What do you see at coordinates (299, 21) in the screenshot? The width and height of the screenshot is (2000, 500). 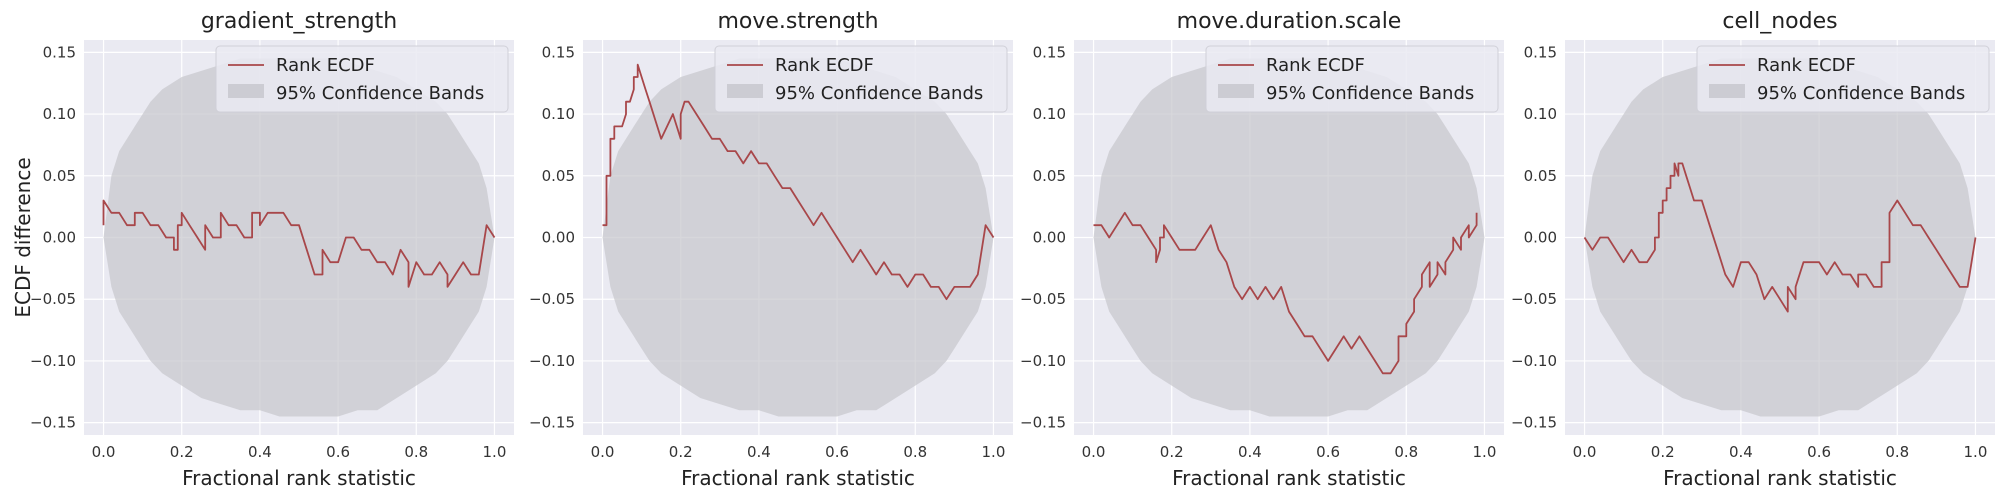 I see `panel-title: gradient_strength` at bounding box center [299, 21].